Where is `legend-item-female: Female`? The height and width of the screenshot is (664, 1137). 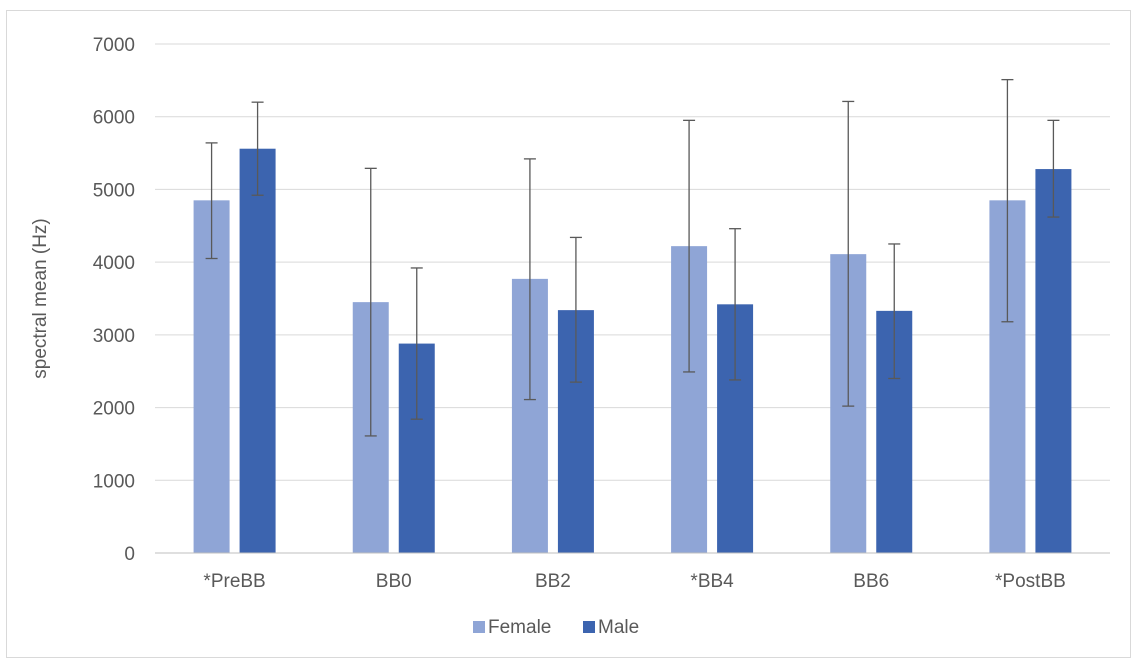
legend-item-female: Female is located at coordinates (512, 627).